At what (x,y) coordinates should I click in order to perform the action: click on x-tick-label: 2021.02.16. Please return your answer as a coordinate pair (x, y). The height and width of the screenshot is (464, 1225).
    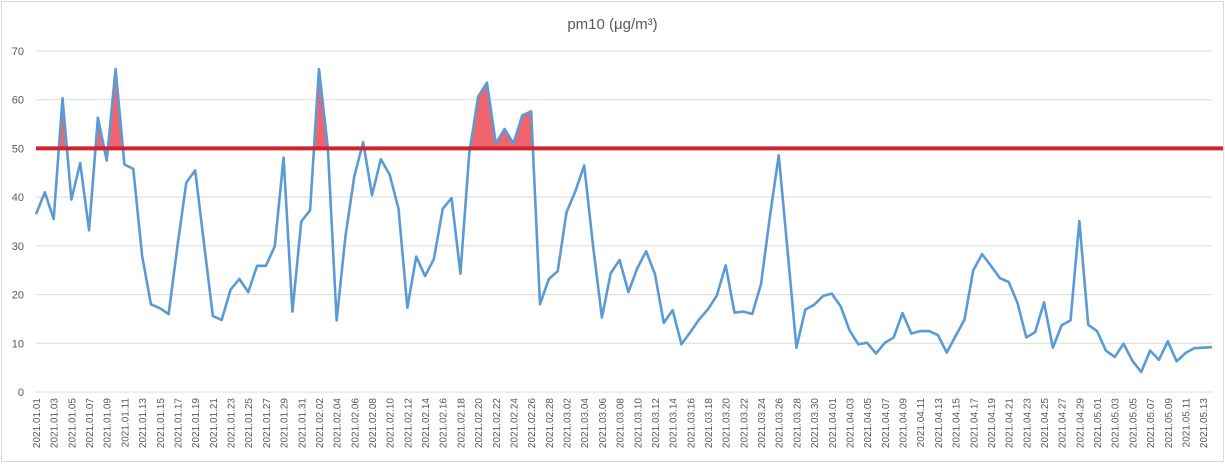
    Looking at the image, I should click on (444, 423).